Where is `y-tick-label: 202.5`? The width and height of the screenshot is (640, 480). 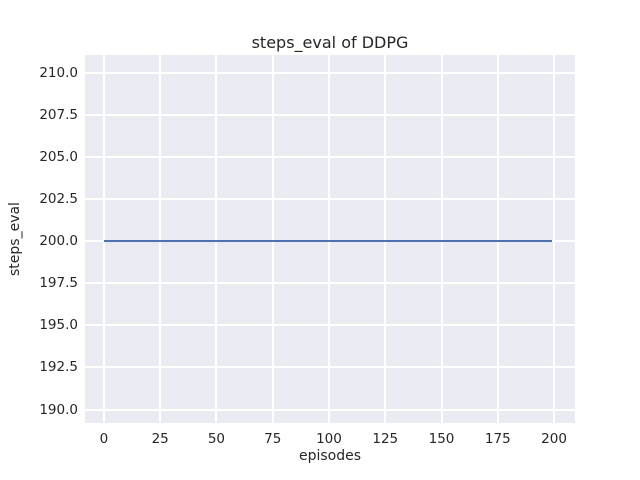 y-tick-label: 202.5 is located at coordinates (58, 199).